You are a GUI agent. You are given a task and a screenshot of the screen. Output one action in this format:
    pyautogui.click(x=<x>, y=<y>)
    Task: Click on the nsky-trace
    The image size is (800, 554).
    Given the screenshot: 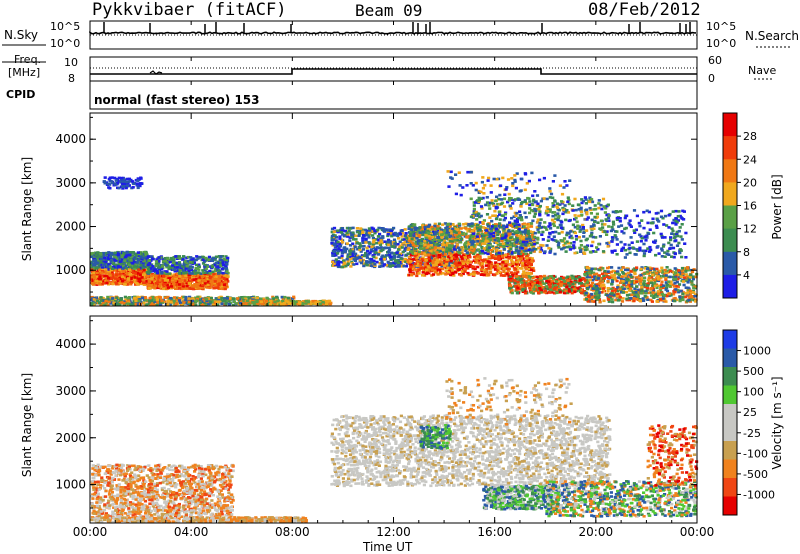 What is the action you would take?
    pyautogui.click(x=393, y=33)
    